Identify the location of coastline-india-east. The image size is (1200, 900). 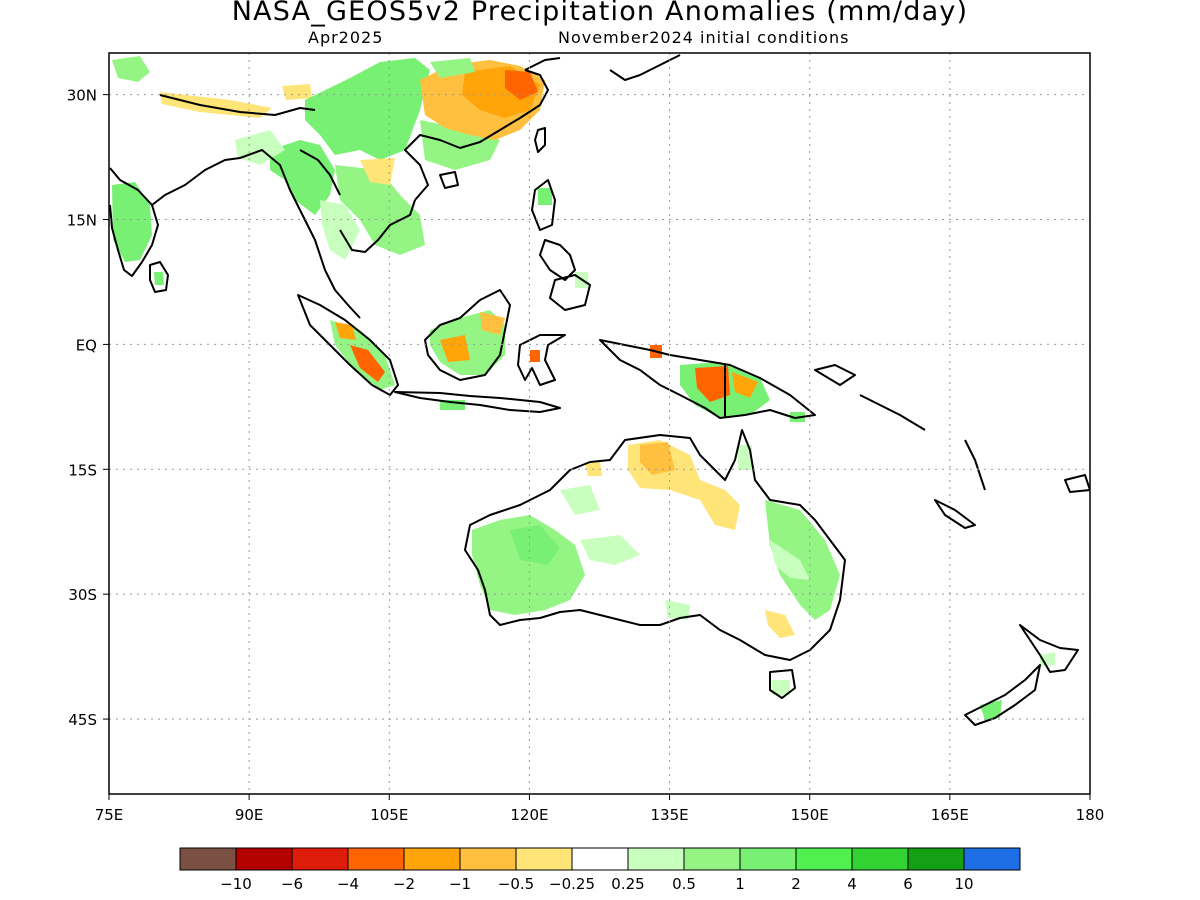
(196, 181).